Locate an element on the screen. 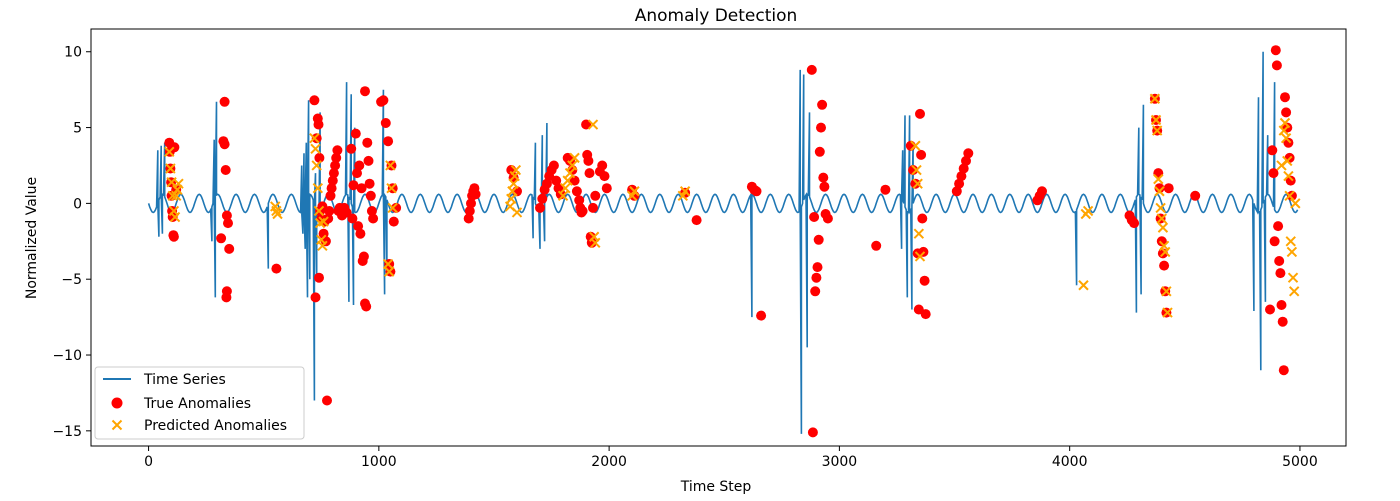 The image size is (1400, 501). x-tick-label: 5000 is located at coordinates (1300, 462).